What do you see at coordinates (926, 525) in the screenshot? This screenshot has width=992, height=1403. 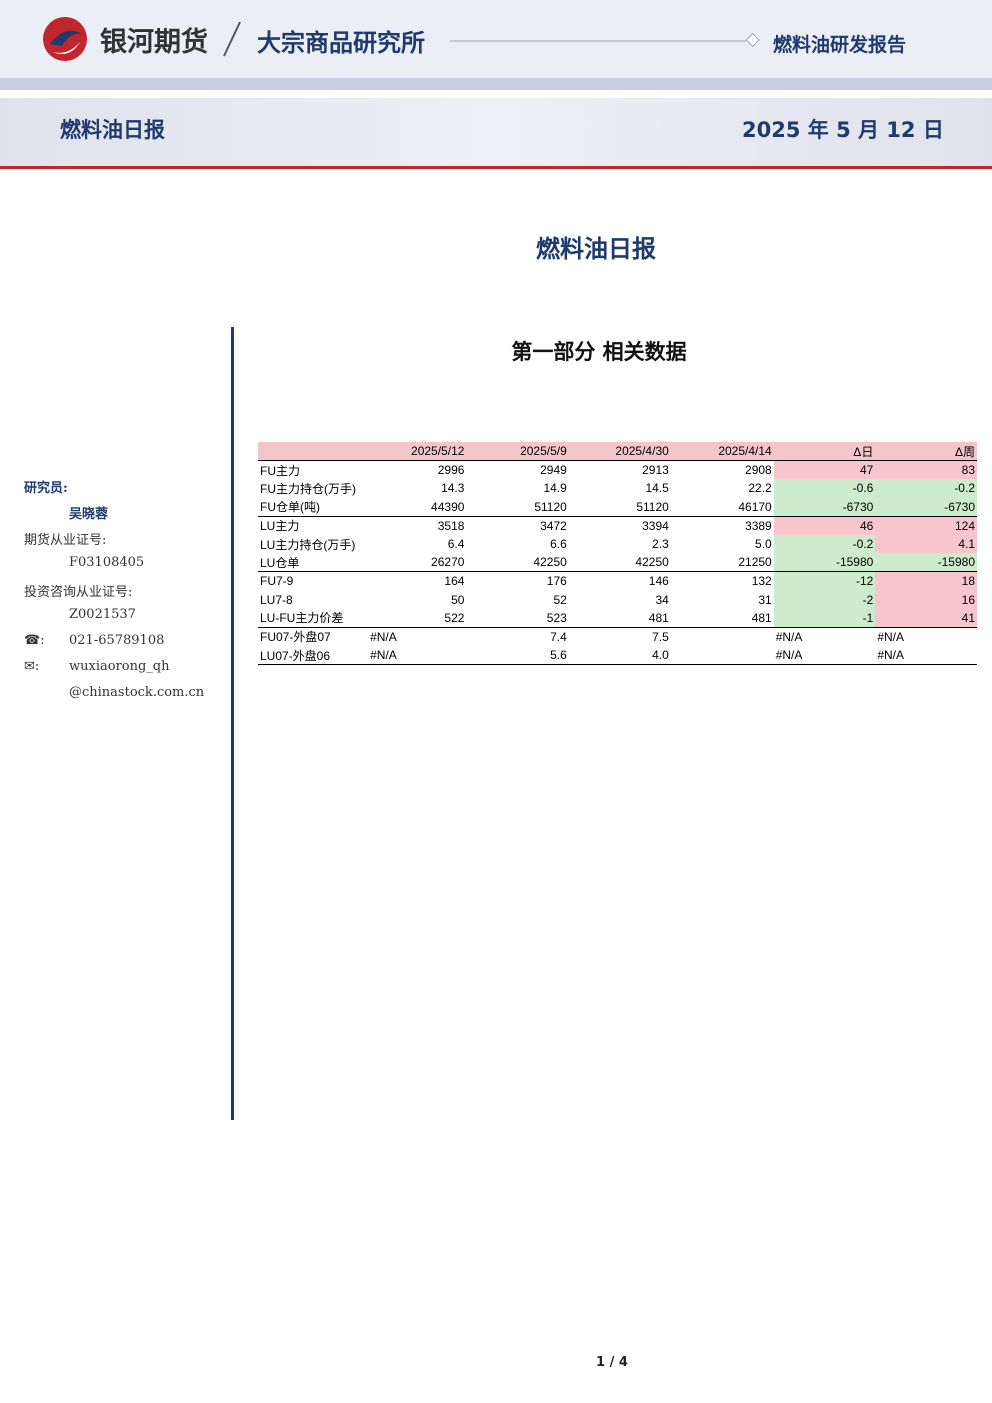 I see `cell: 124` at bounding box center [926, 525].